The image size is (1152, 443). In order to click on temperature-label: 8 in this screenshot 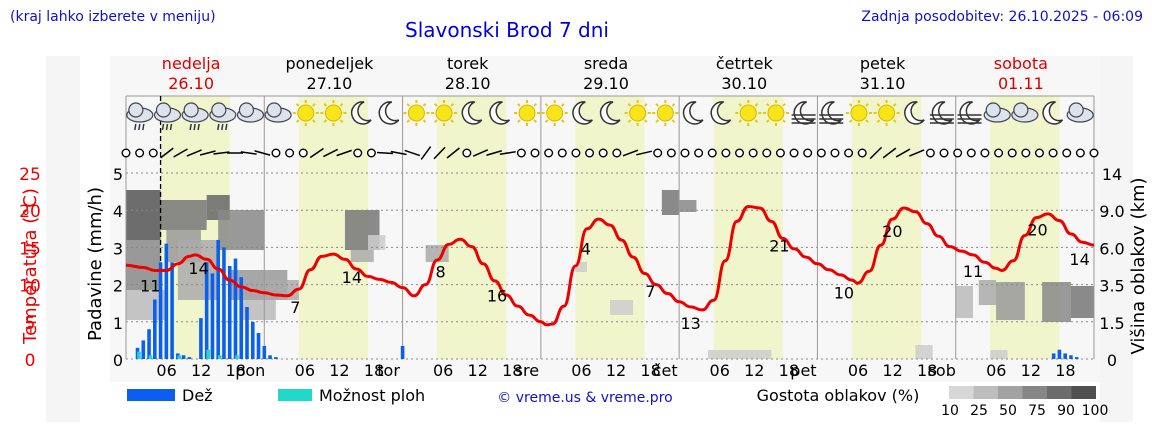, I will do `click(441, 271)`.